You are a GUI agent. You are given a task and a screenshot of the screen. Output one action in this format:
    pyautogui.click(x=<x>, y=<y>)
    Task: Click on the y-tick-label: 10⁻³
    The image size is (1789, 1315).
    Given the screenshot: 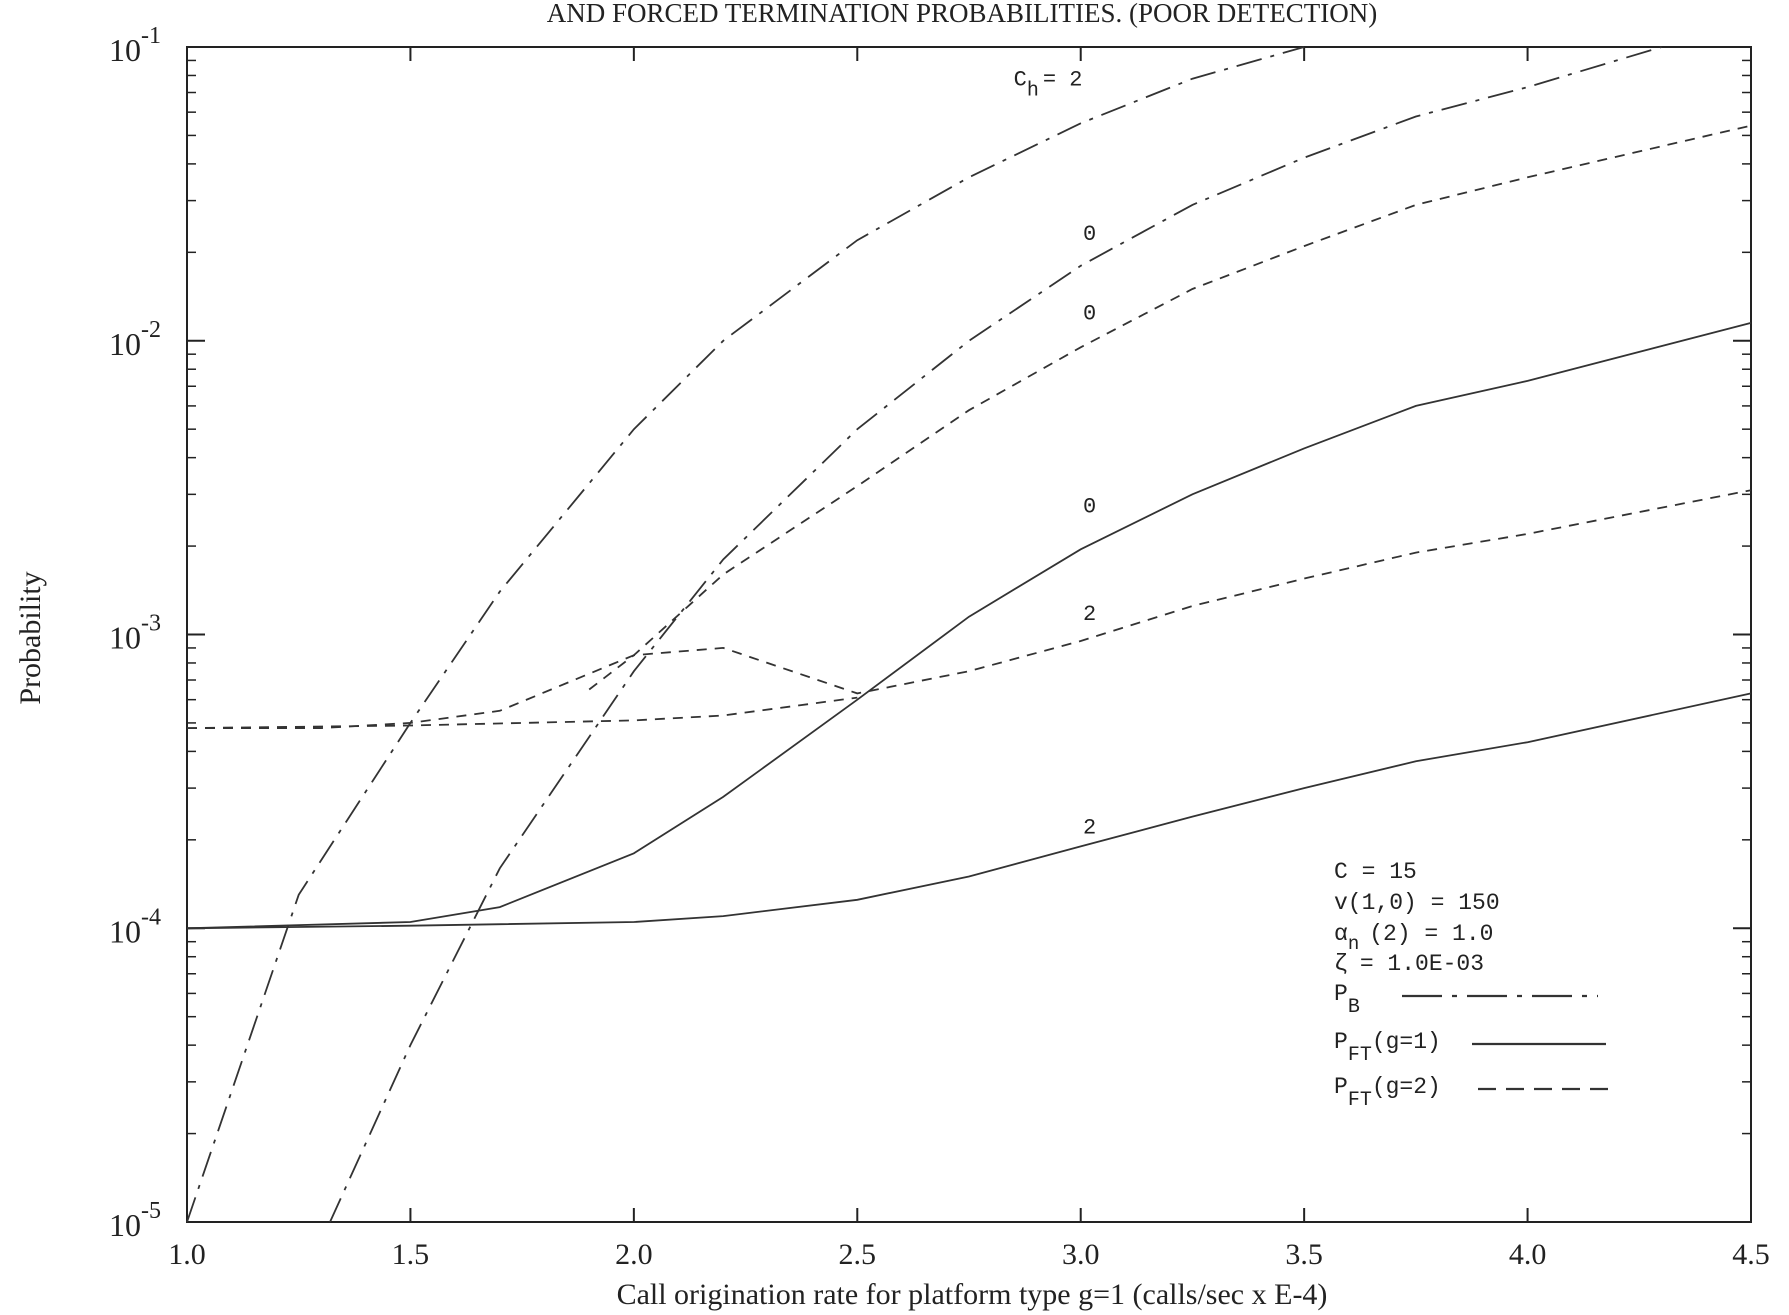 What is the action you would take?
    pyautogui.click(x=135, y=633)
    